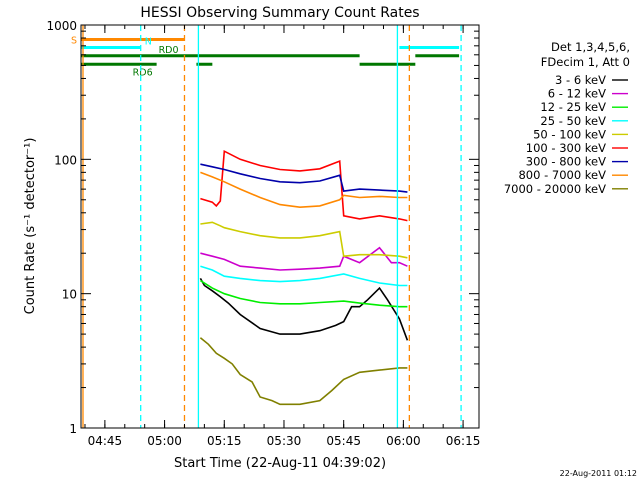 This screenshot has height=480, width=640. Describe the element at coordinates (463, 441) in the screenshot. I see `x-tick-label-06-15: 06:15` at that location.